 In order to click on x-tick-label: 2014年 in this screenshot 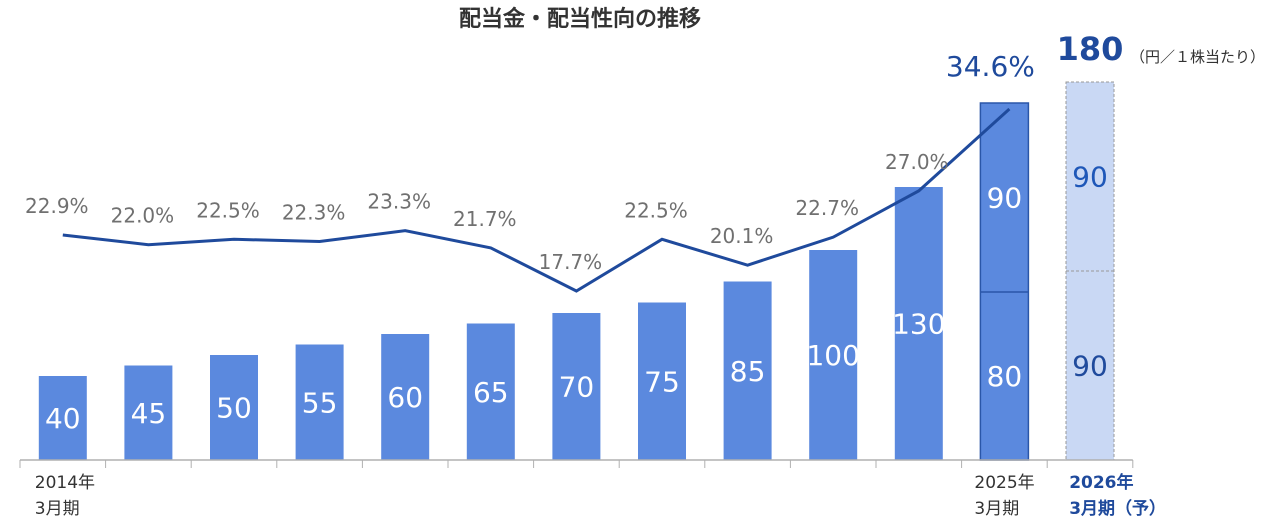, I will do `click(65, 483)`.